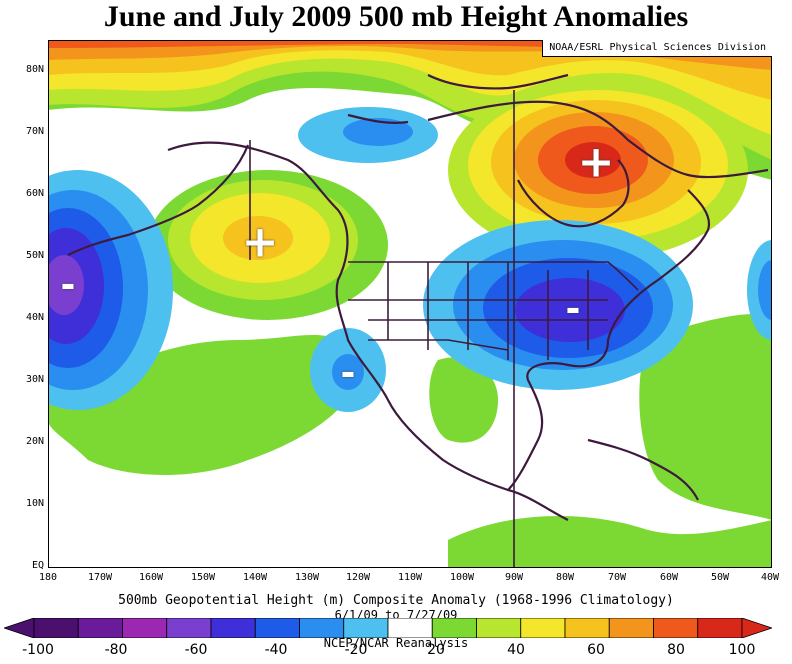 This screenshot has height=664, width=792. Describe the element at coordinates (669, 577) in the screenshot. I see `lon-label: 60W` at that location.